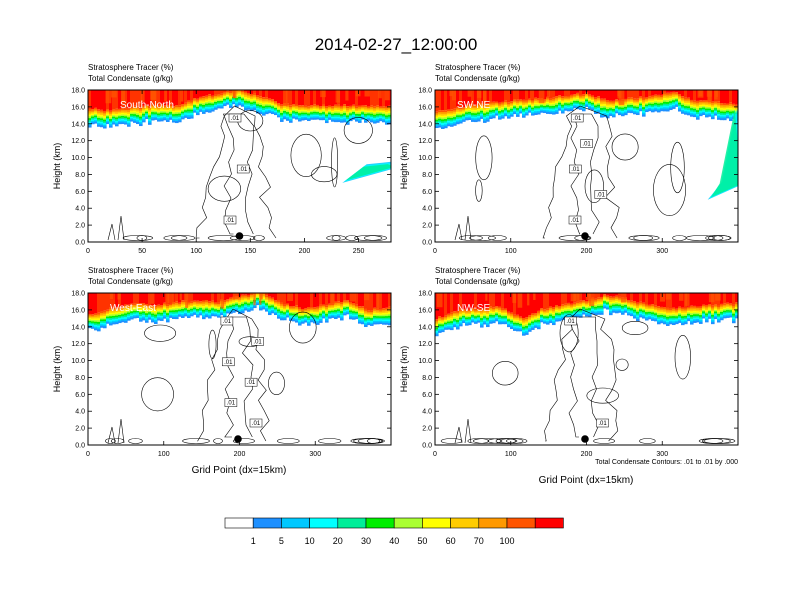 The width and height of the screenshot is (792, 612). Describe the element at coordinates (142, 251) in the screenshot. I see `x-tick-label: 50` at that location.